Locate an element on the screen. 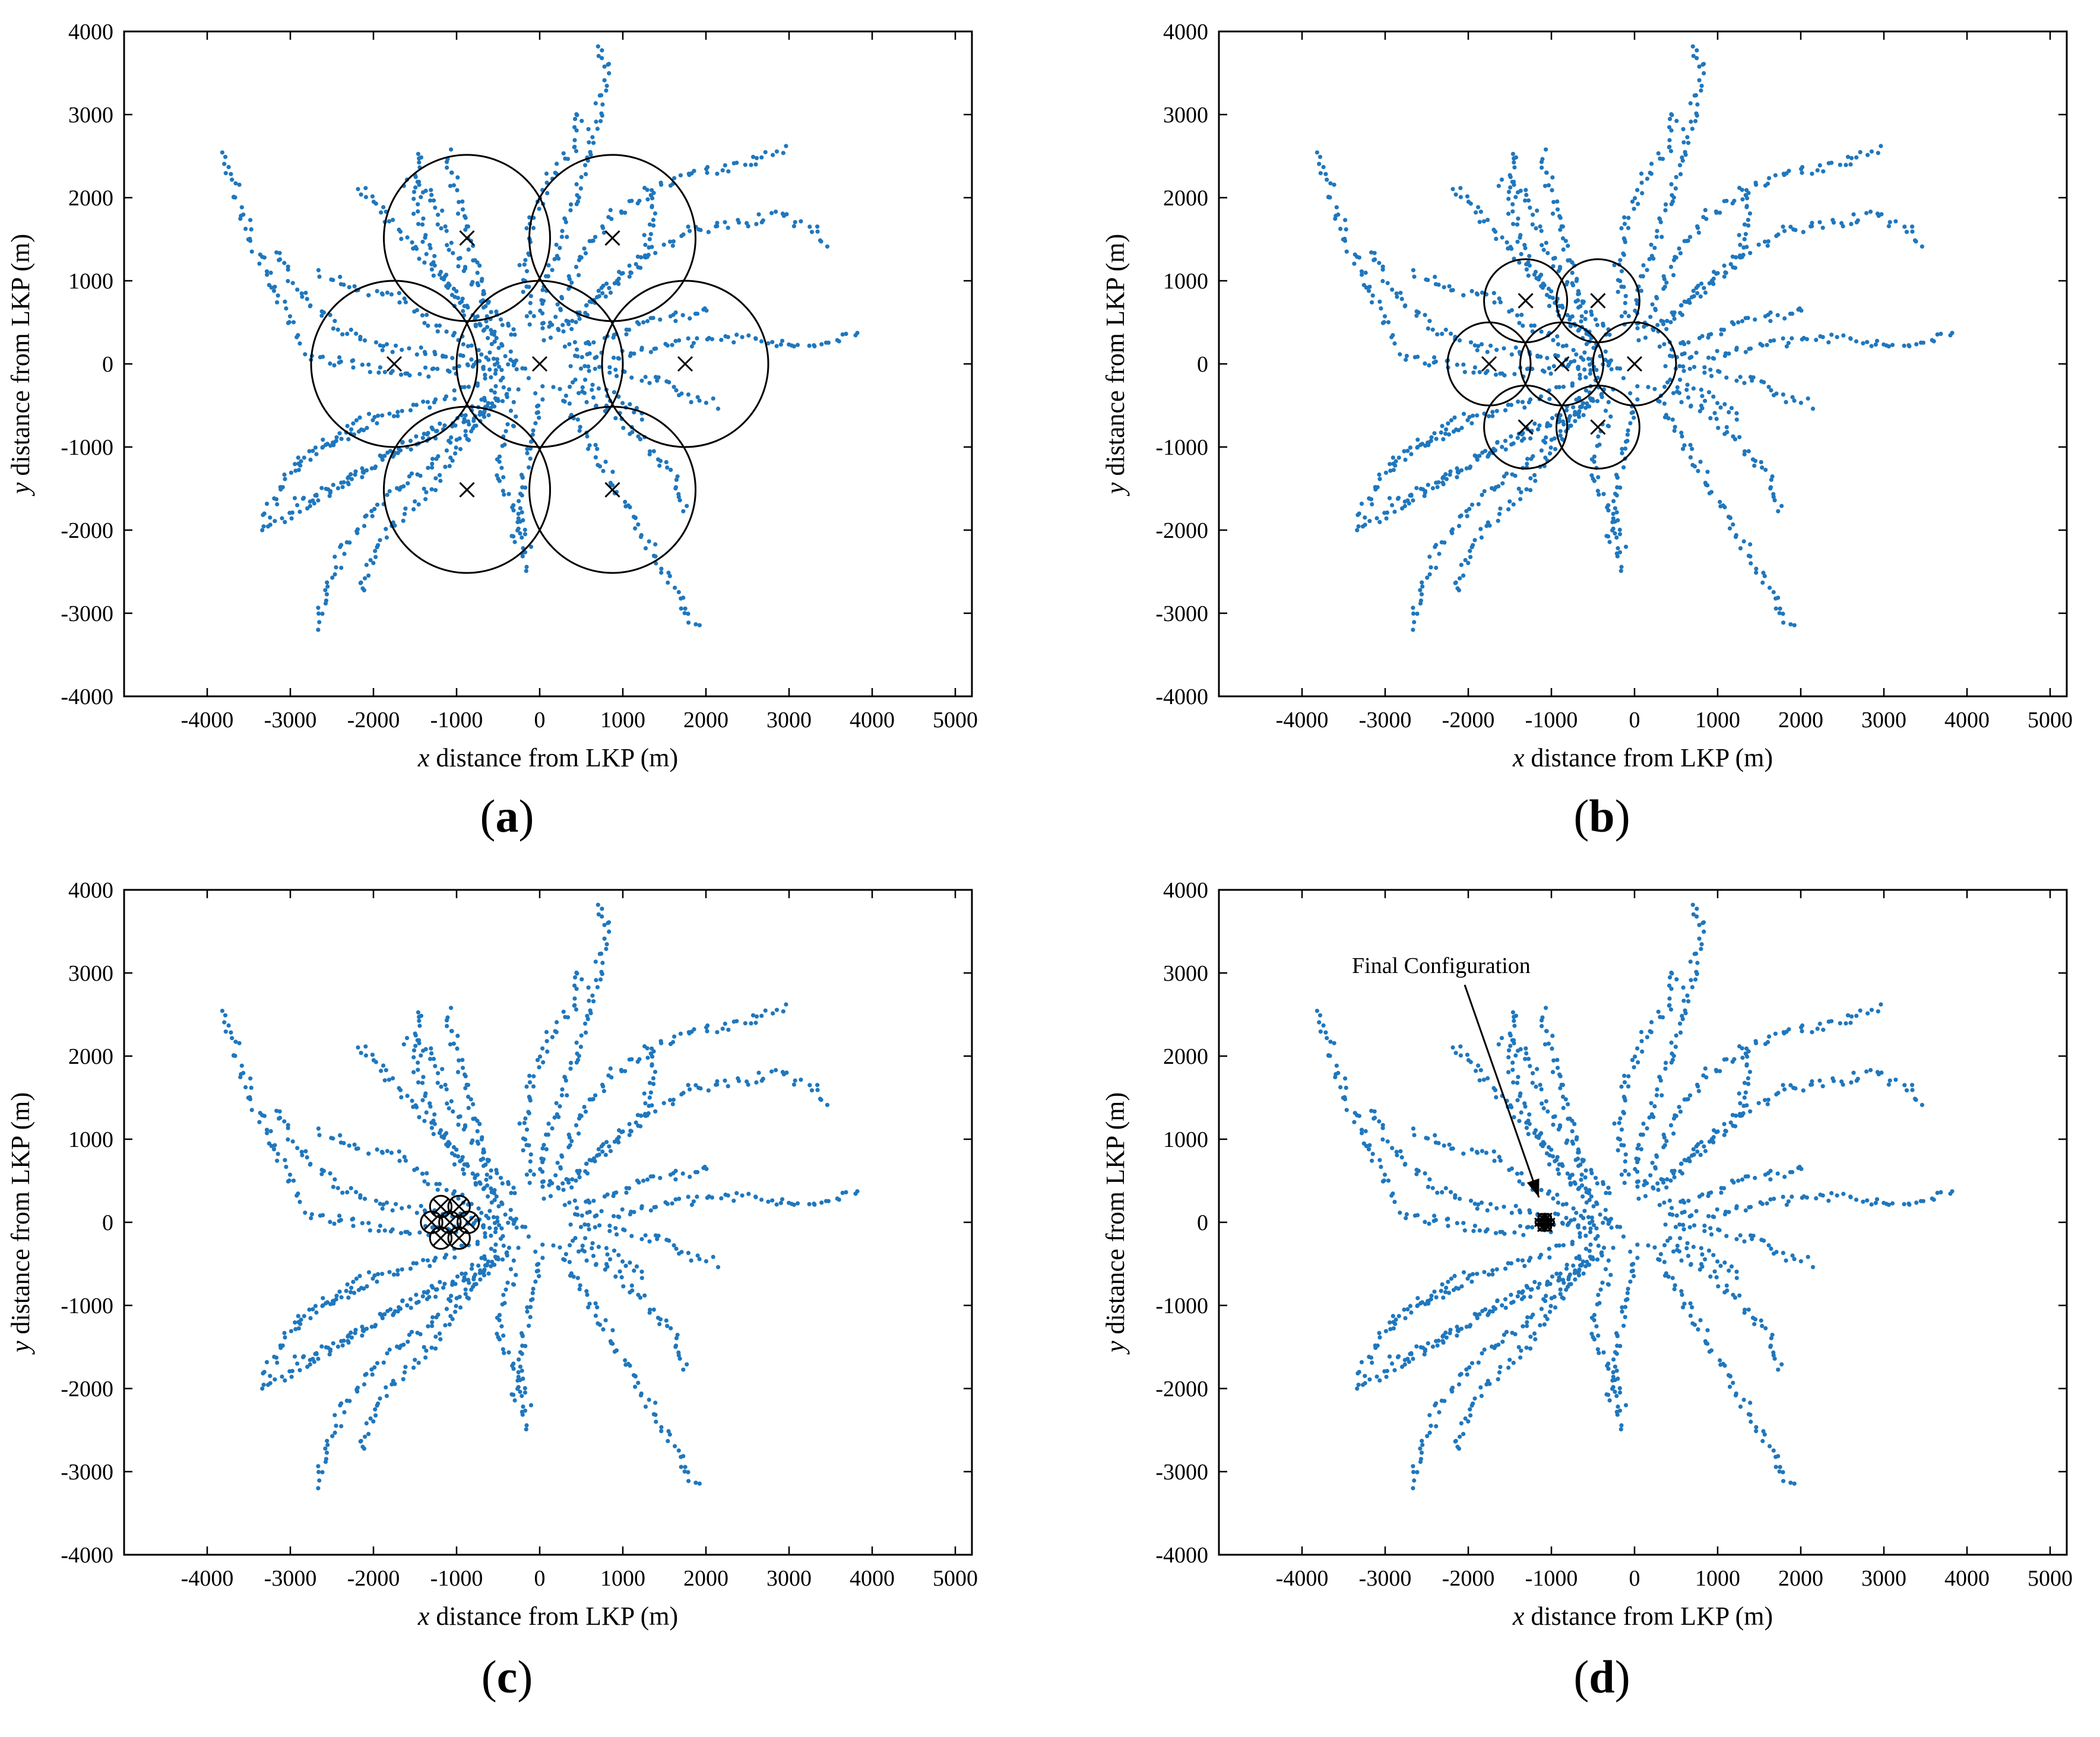  x-tick-label: -1000 is located at coordinates (456, 720).